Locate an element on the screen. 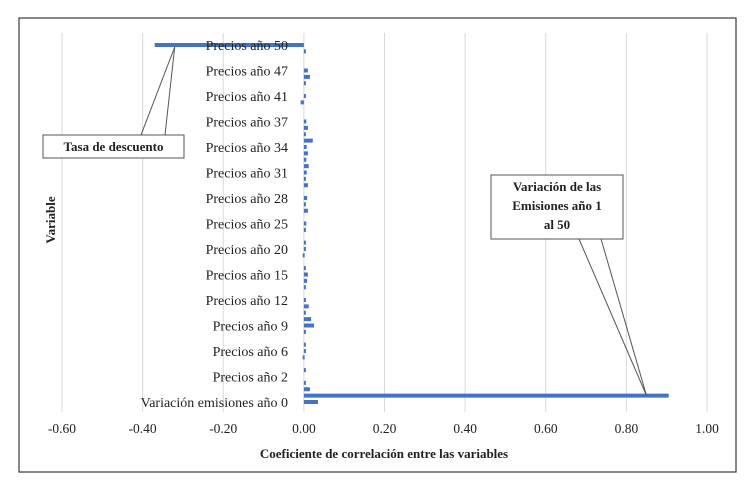 This screenshot has width=753, height=493. x-tick-label: 0.40 is located at coordinates (465, 428).